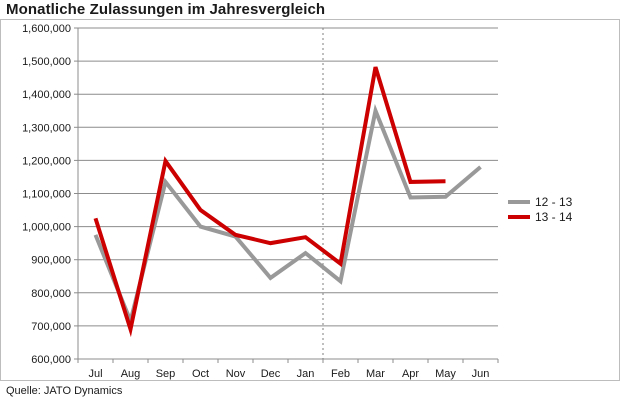 Image resolution: width=620 pixels, height=400 pixels. What do you see at coordinates (410, 374) in the screenshot?
I see `x-tick-label: Apr` at bounding box center [410, 374].